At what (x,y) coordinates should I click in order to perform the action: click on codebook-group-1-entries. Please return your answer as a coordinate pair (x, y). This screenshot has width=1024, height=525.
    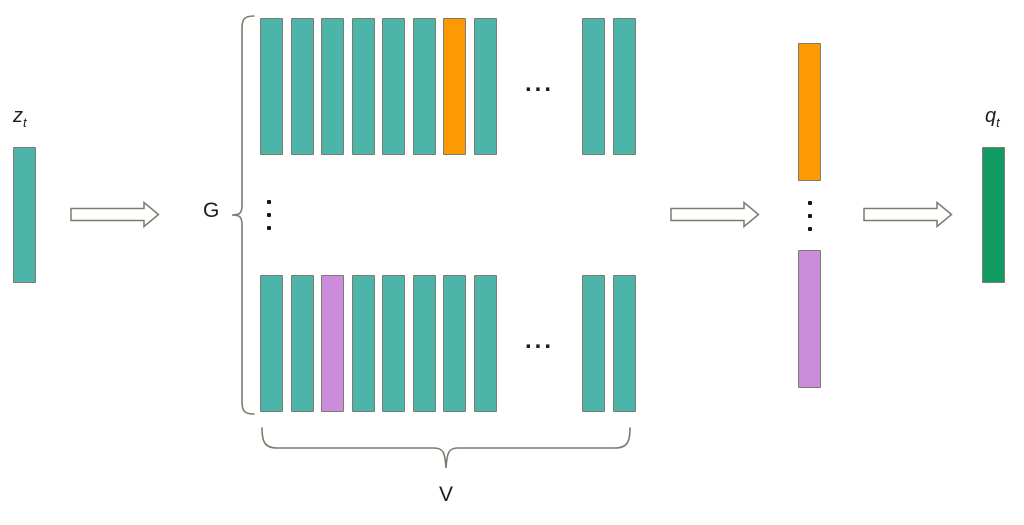
    Looking at the image, I should click on (378, 86).